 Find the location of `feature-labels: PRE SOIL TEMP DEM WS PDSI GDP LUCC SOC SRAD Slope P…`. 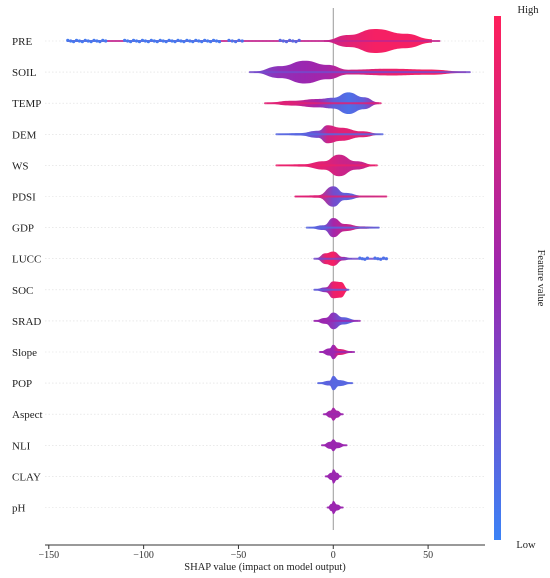

feature-labels: PRE SOIL TEMP DEM WS PDSI GDP LUCC SOC SRAD Slope P… is located at coordinates (27, 275).